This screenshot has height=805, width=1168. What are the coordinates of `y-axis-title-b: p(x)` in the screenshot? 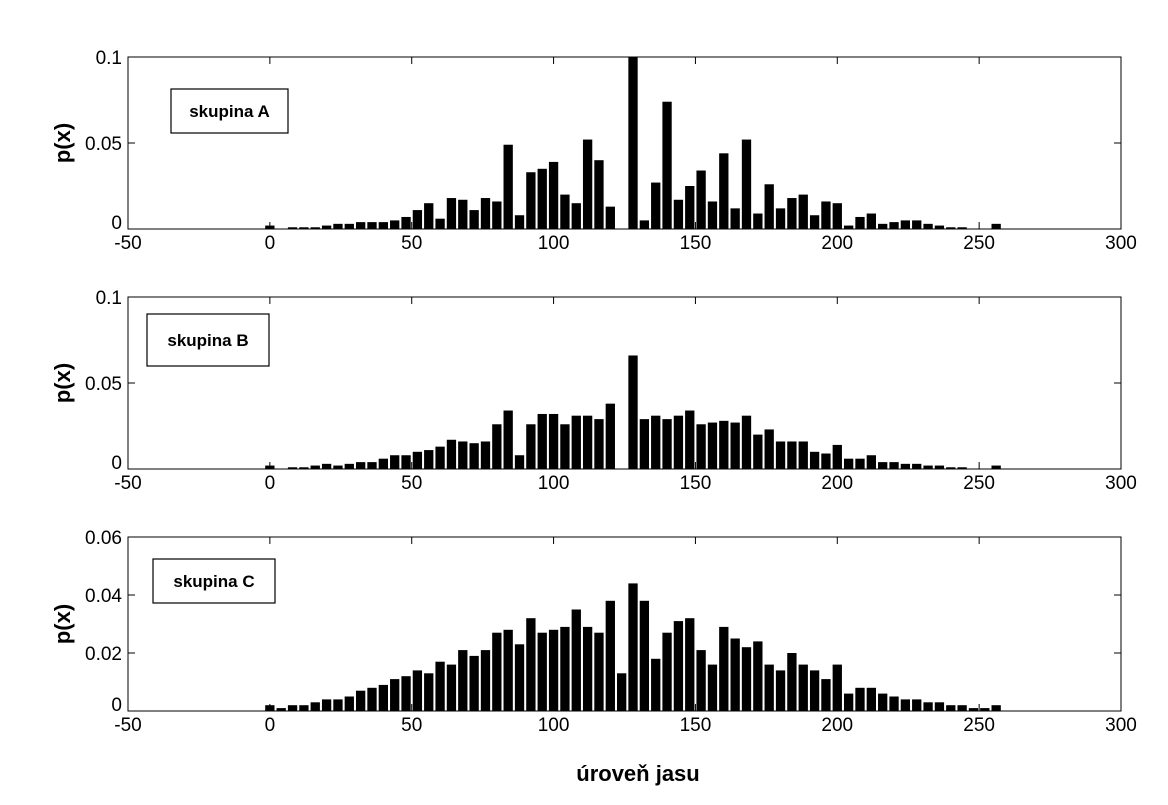 It's located at (62, 383).